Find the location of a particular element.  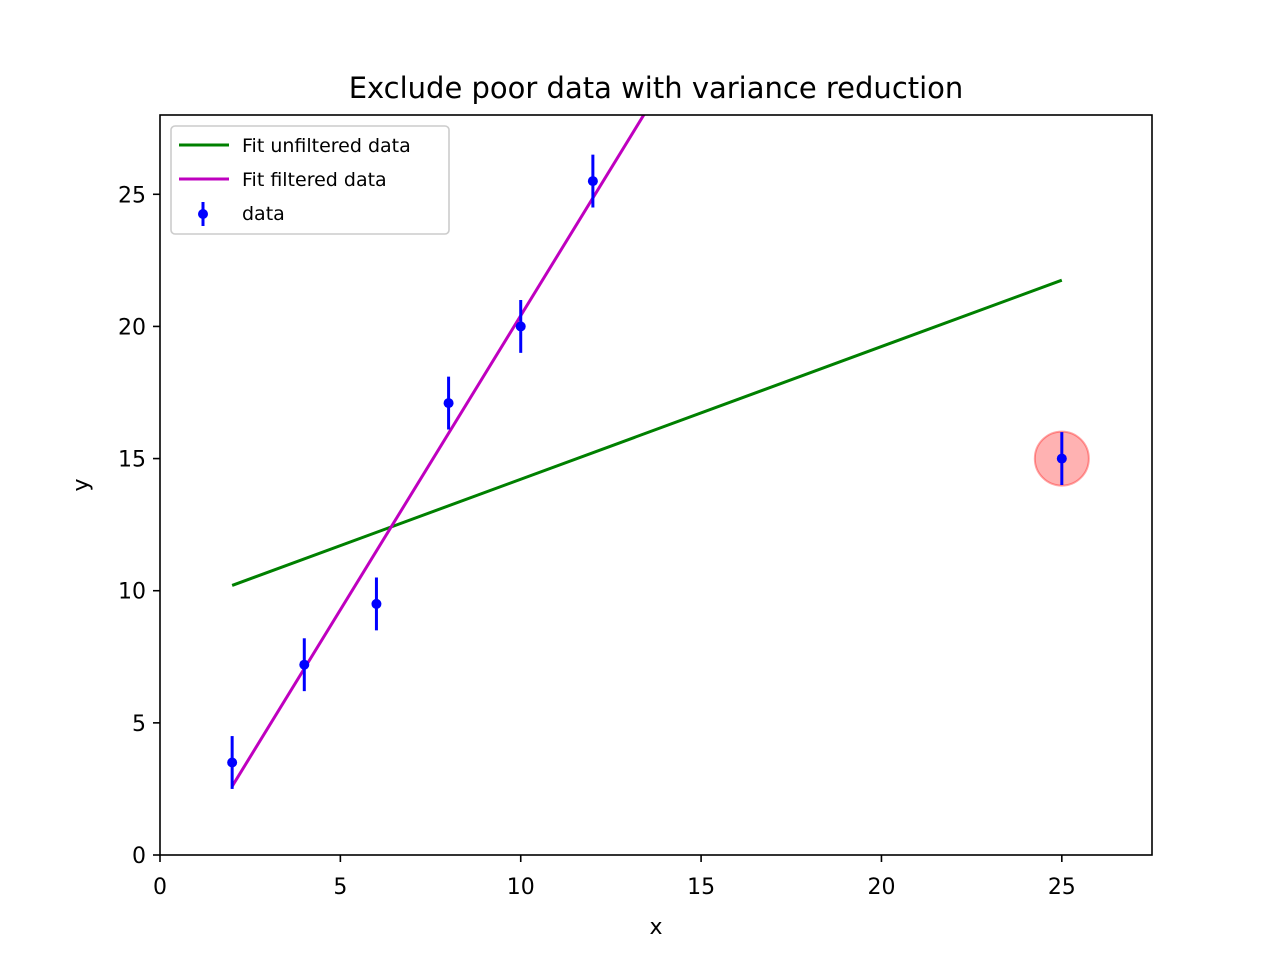

y-tick-label: 10 is located at coordinates (132, 592).